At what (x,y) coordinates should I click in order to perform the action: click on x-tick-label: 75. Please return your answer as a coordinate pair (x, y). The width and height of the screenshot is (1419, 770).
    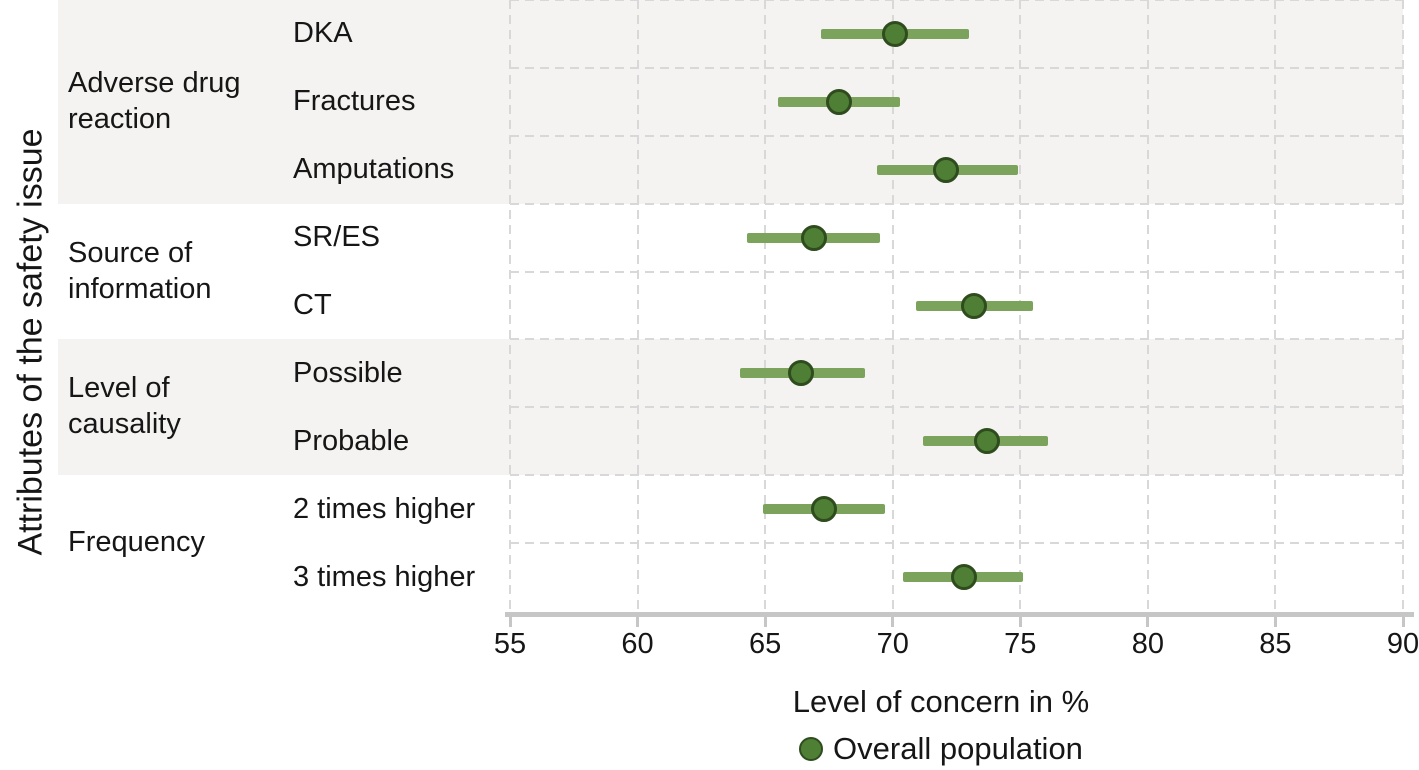
    Looking at the image, I should click on (1020, 644).